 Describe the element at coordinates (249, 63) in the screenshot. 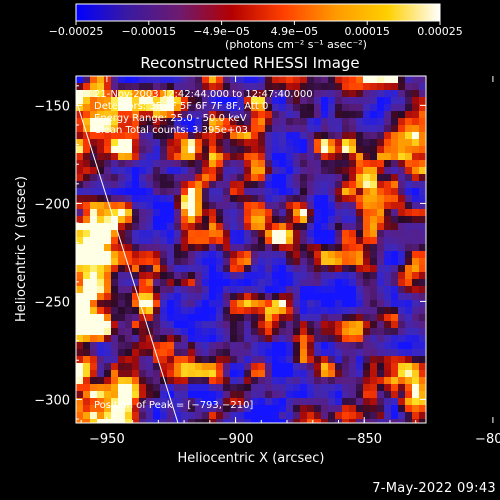

I see `chart-title: Reconstructed RHESSI Image` at that location.